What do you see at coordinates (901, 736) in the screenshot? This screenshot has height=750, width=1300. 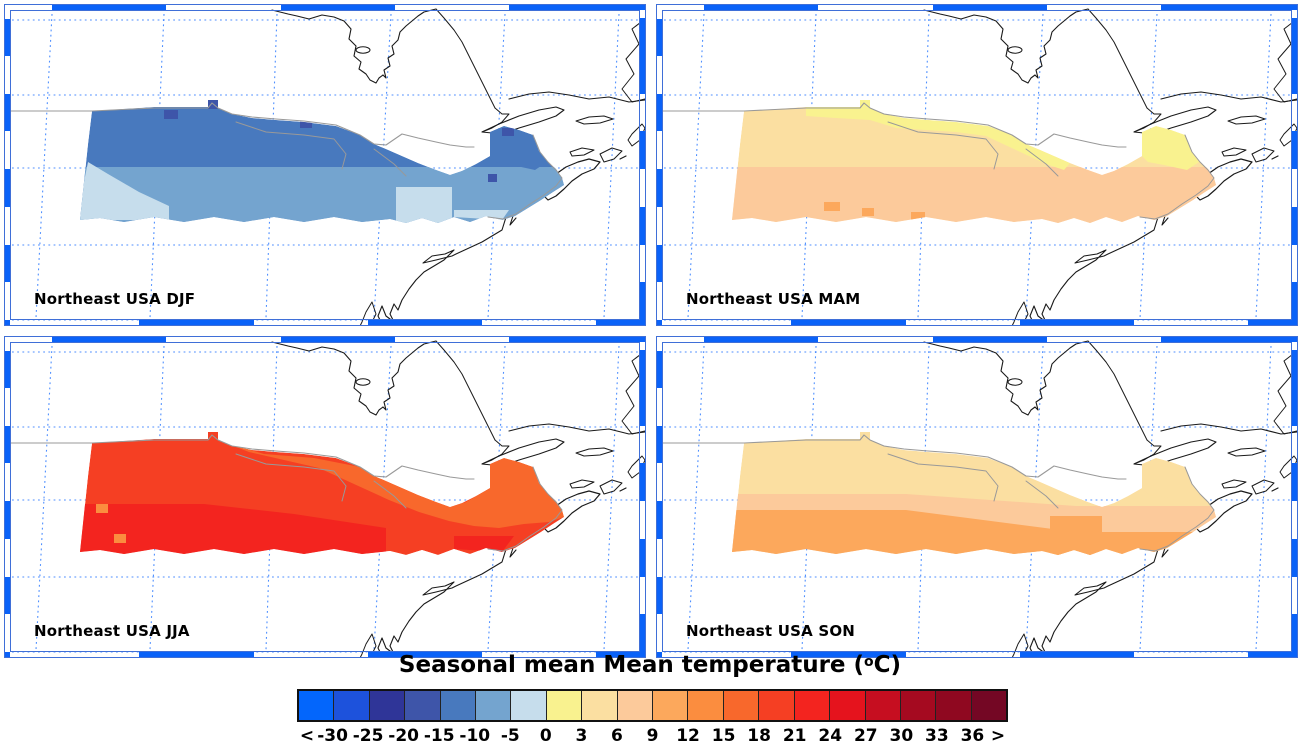 I see `colorbar-tick-label: 30` at bounding box center [901, 736].